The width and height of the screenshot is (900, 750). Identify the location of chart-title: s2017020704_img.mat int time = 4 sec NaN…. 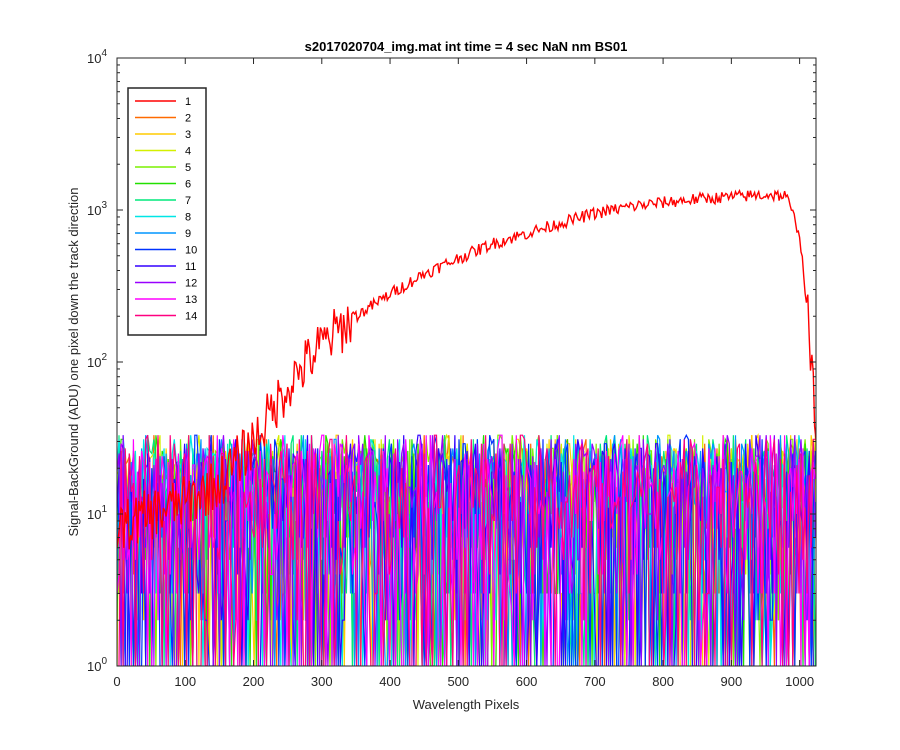
(466, 46).